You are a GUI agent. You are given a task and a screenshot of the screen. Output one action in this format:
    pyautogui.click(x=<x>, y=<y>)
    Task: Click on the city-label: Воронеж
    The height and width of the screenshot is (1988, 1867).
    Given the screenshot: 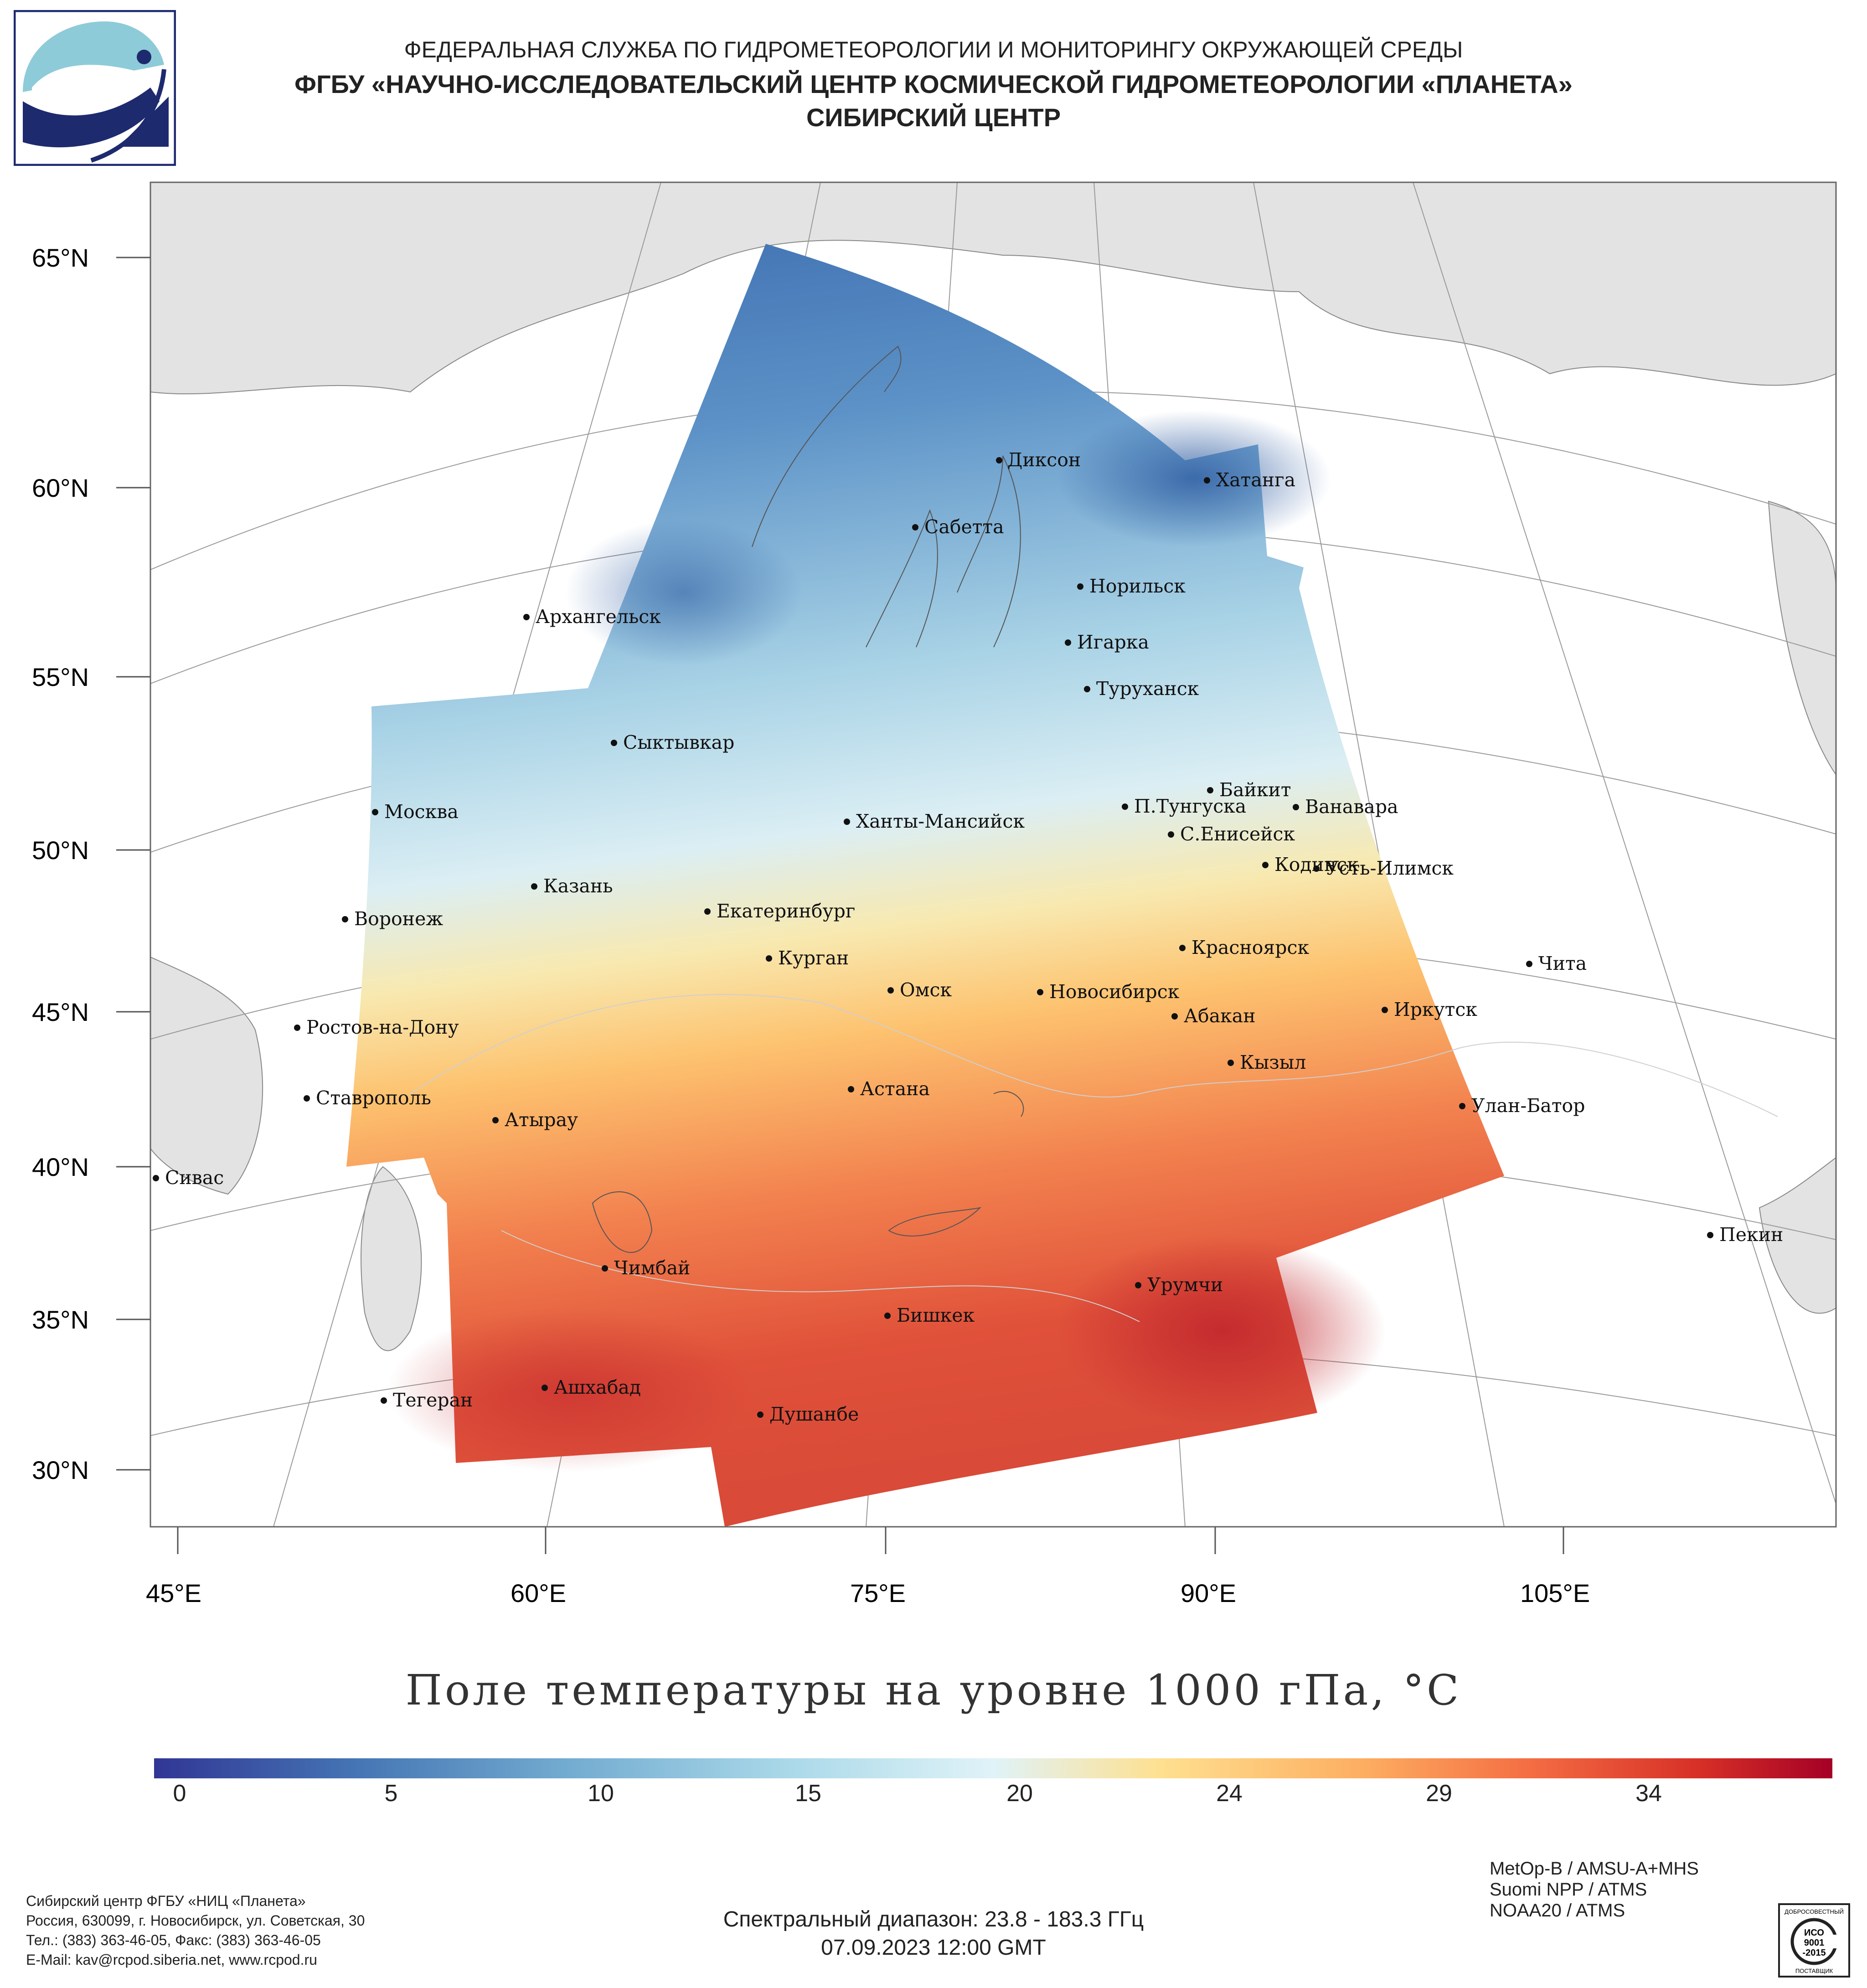 What is the action you would take?
    pyautogui.click(x=398, y=919)
    